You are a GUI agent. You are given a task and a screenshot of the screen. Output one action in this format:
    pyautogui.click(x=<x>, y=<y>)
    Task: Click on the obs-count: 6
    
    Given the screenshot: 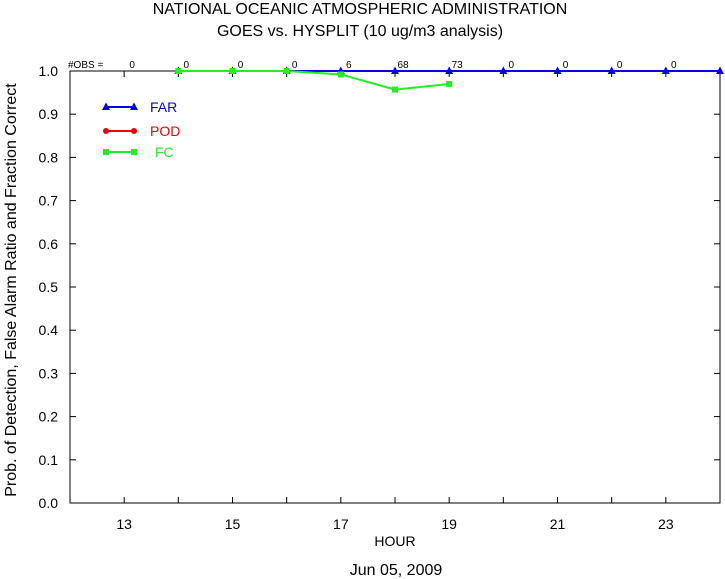 What is the action you would take?
    pyautogui.click(x=349, y=65)
    